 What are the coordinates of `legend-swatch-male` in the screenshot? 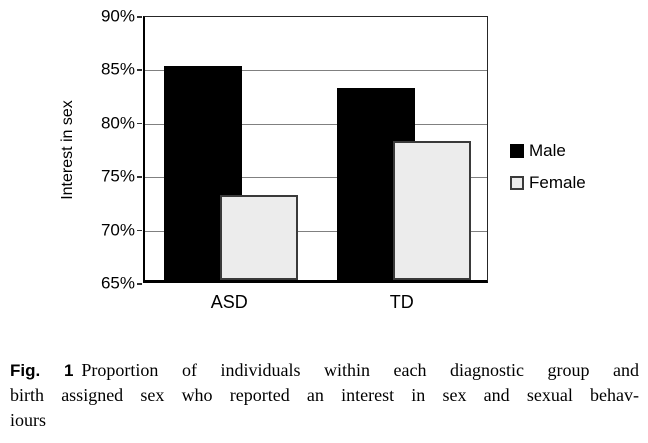 It's located at (517, 151).